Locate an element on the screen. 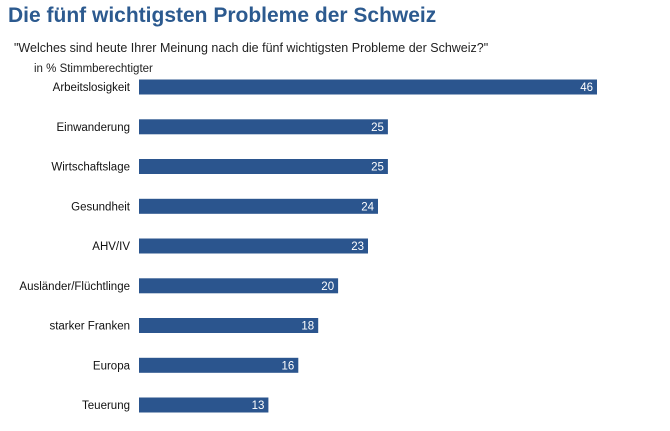  category-label: starker Franken is located at coordinates (89, 327).